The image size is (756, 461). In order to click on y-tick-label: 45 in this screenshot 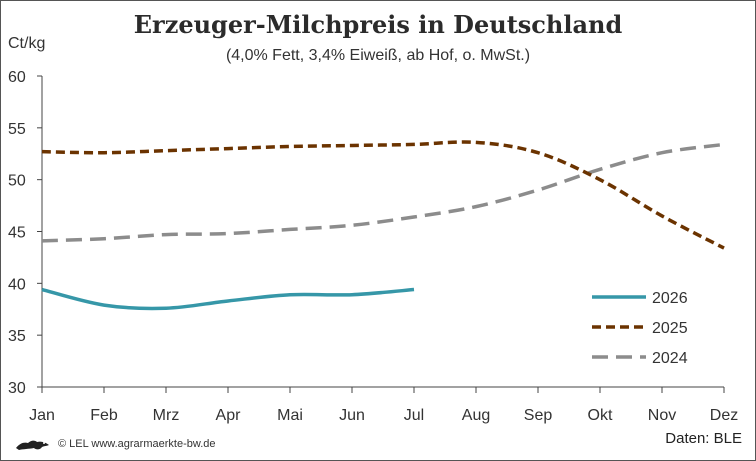, I will do `click(17, 233)`.